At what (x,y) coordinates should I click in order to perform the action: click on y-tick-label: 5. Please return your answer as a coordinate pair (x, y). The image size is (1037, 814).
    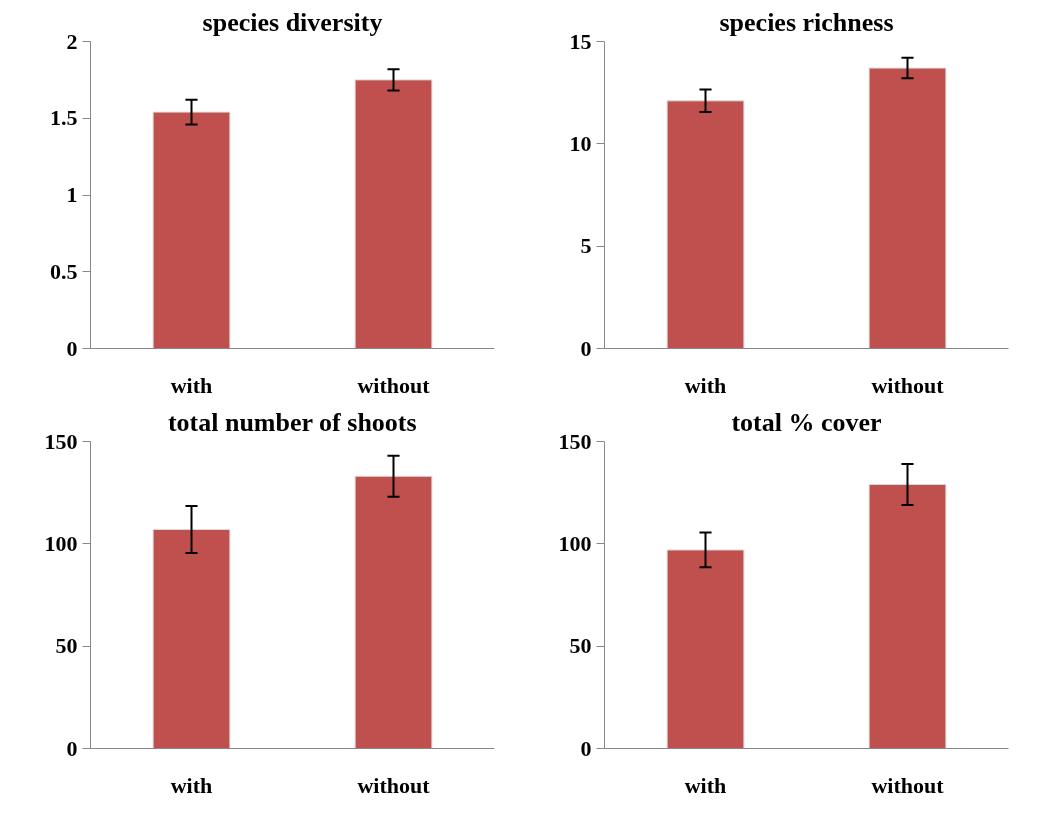
    Looking at the image, I should click on (586, 246).